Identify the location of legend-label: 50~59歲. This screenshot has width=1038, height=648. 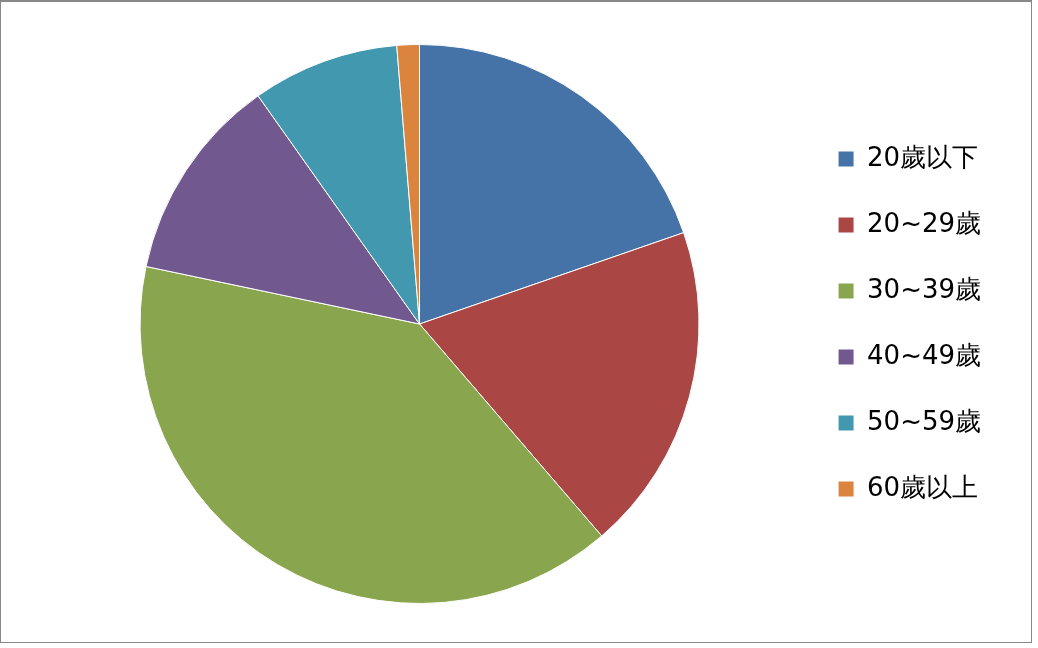
(924, 420).